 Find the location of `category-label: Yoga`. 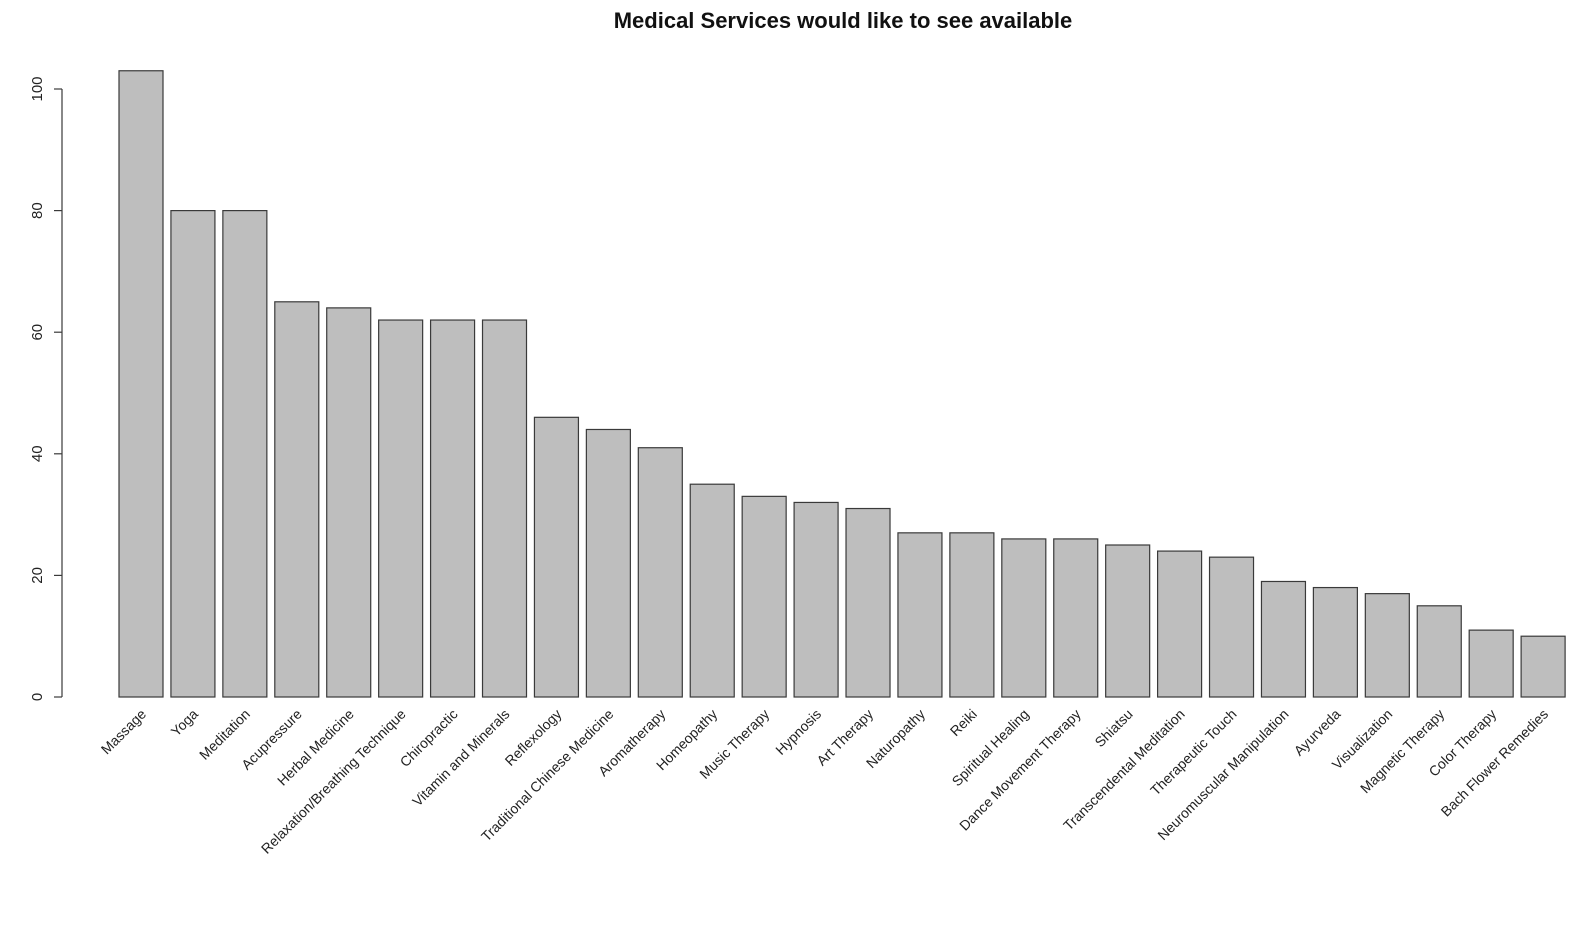

category-label: Yoga is located at coordinates (185, 723).